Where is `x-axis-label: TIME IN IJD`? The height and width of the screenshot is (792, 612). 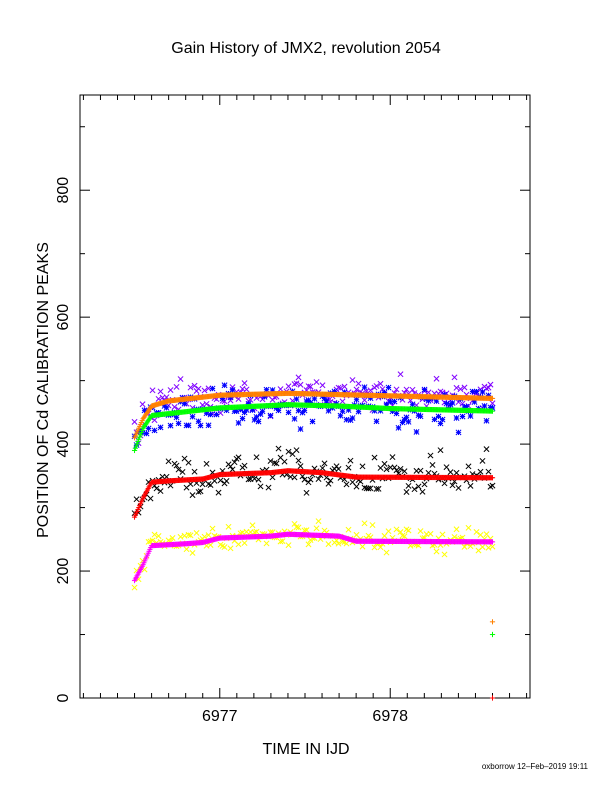
x-axis-label: TIME IN IJD is located at coordinates (305, 749).